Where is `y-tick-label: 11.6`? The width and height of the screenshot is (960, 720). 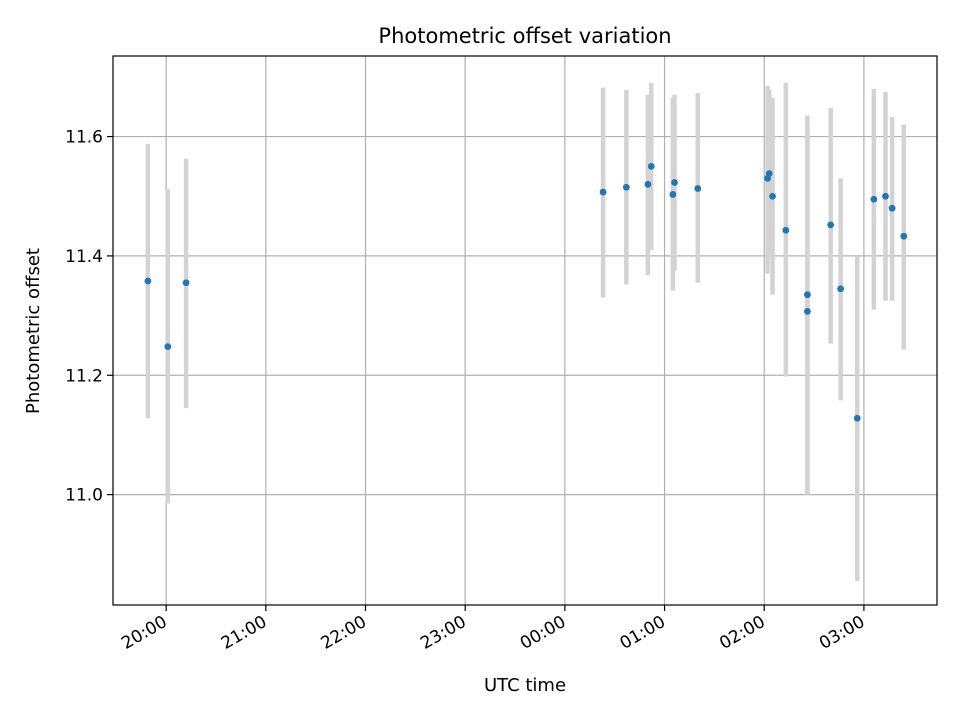
y-tick-label: 11.6 is located at coordinates (84, 138).